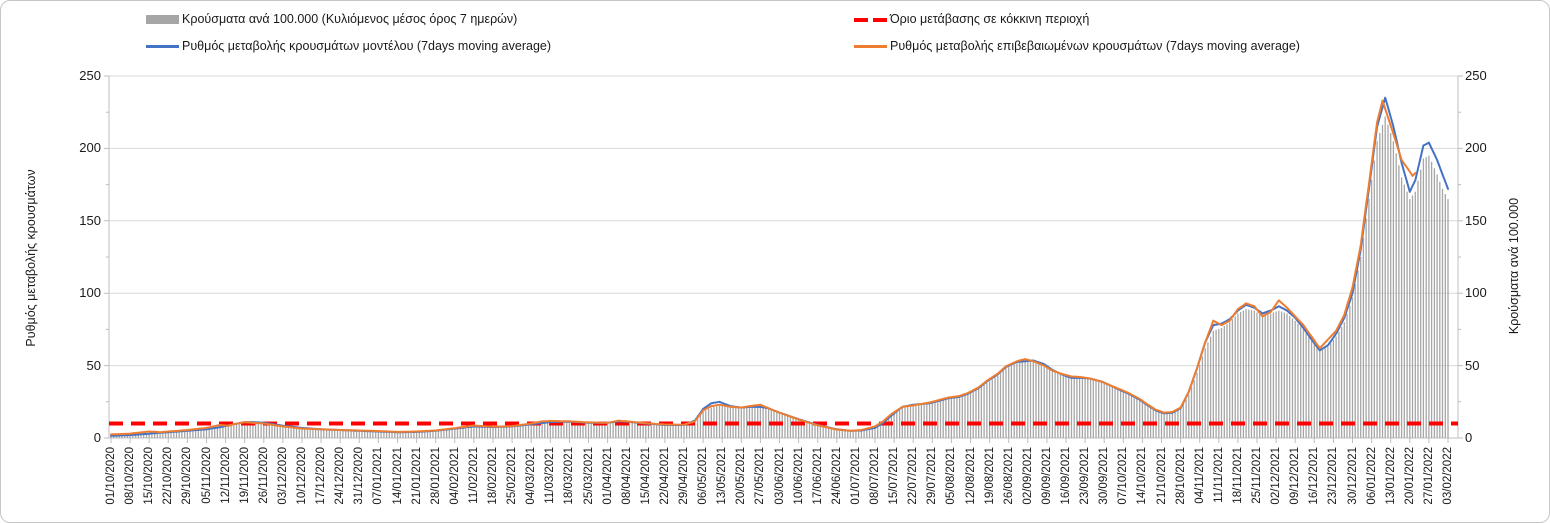 Image resolution: width=1550 pixels, height=523 pixels. Describe the element at coordinates (1476, 75) in the screenshot. I see `y-axis-right-tick-label: 250` at that location.